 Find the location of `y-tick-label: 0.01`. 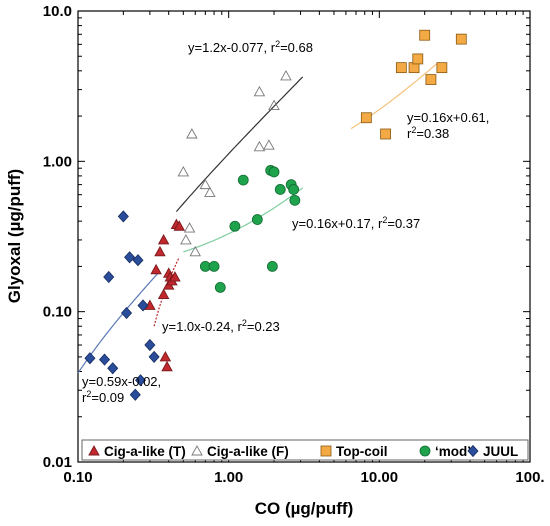

y-tick-label: 0.01 is located at coordinates (57, 462).